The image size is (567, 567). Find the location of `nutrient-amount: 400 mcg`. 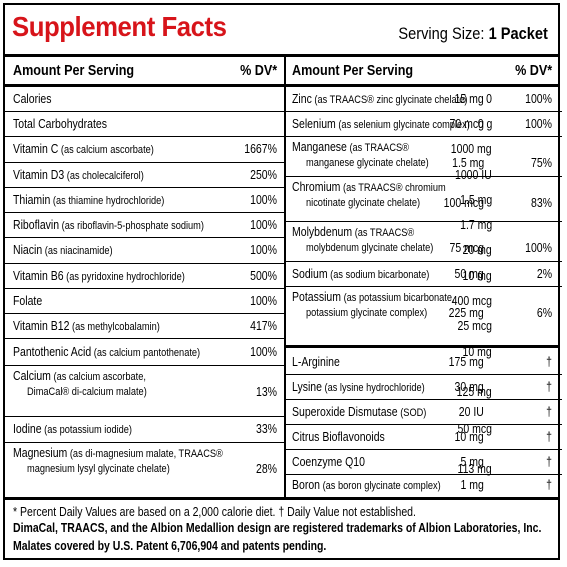

nutrient-amount: 400 mcg is located at coordinates (471, 300).